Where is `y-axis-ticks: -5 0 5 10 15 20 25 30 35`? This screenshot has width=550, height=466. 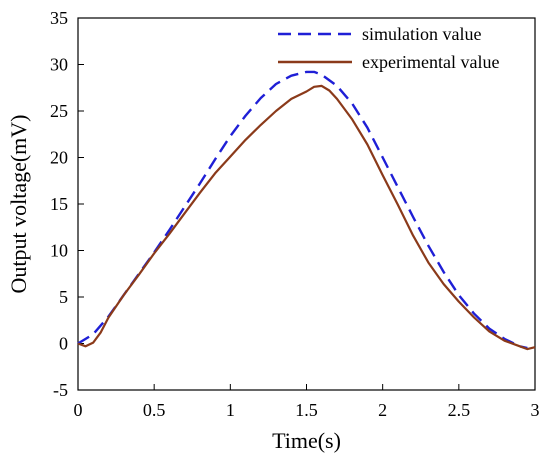
y-axis-ticks: -5 0 5 10 15 20 25 30 35 is located at coordinates (67, 204).